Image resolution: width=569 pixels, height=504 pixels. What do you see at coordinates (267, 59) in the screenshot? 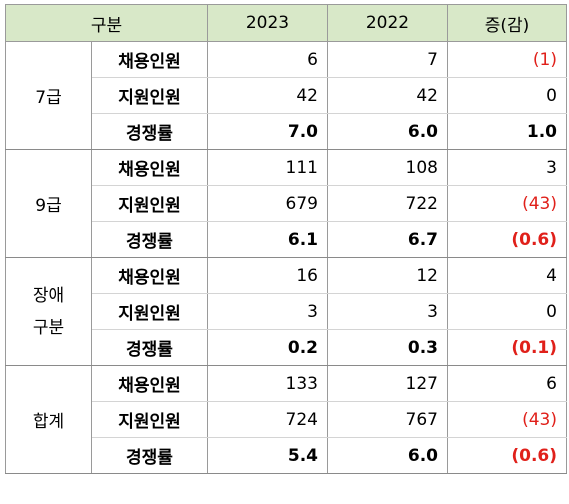
I see `value-2023: 6` at bounding box center [267, 59].